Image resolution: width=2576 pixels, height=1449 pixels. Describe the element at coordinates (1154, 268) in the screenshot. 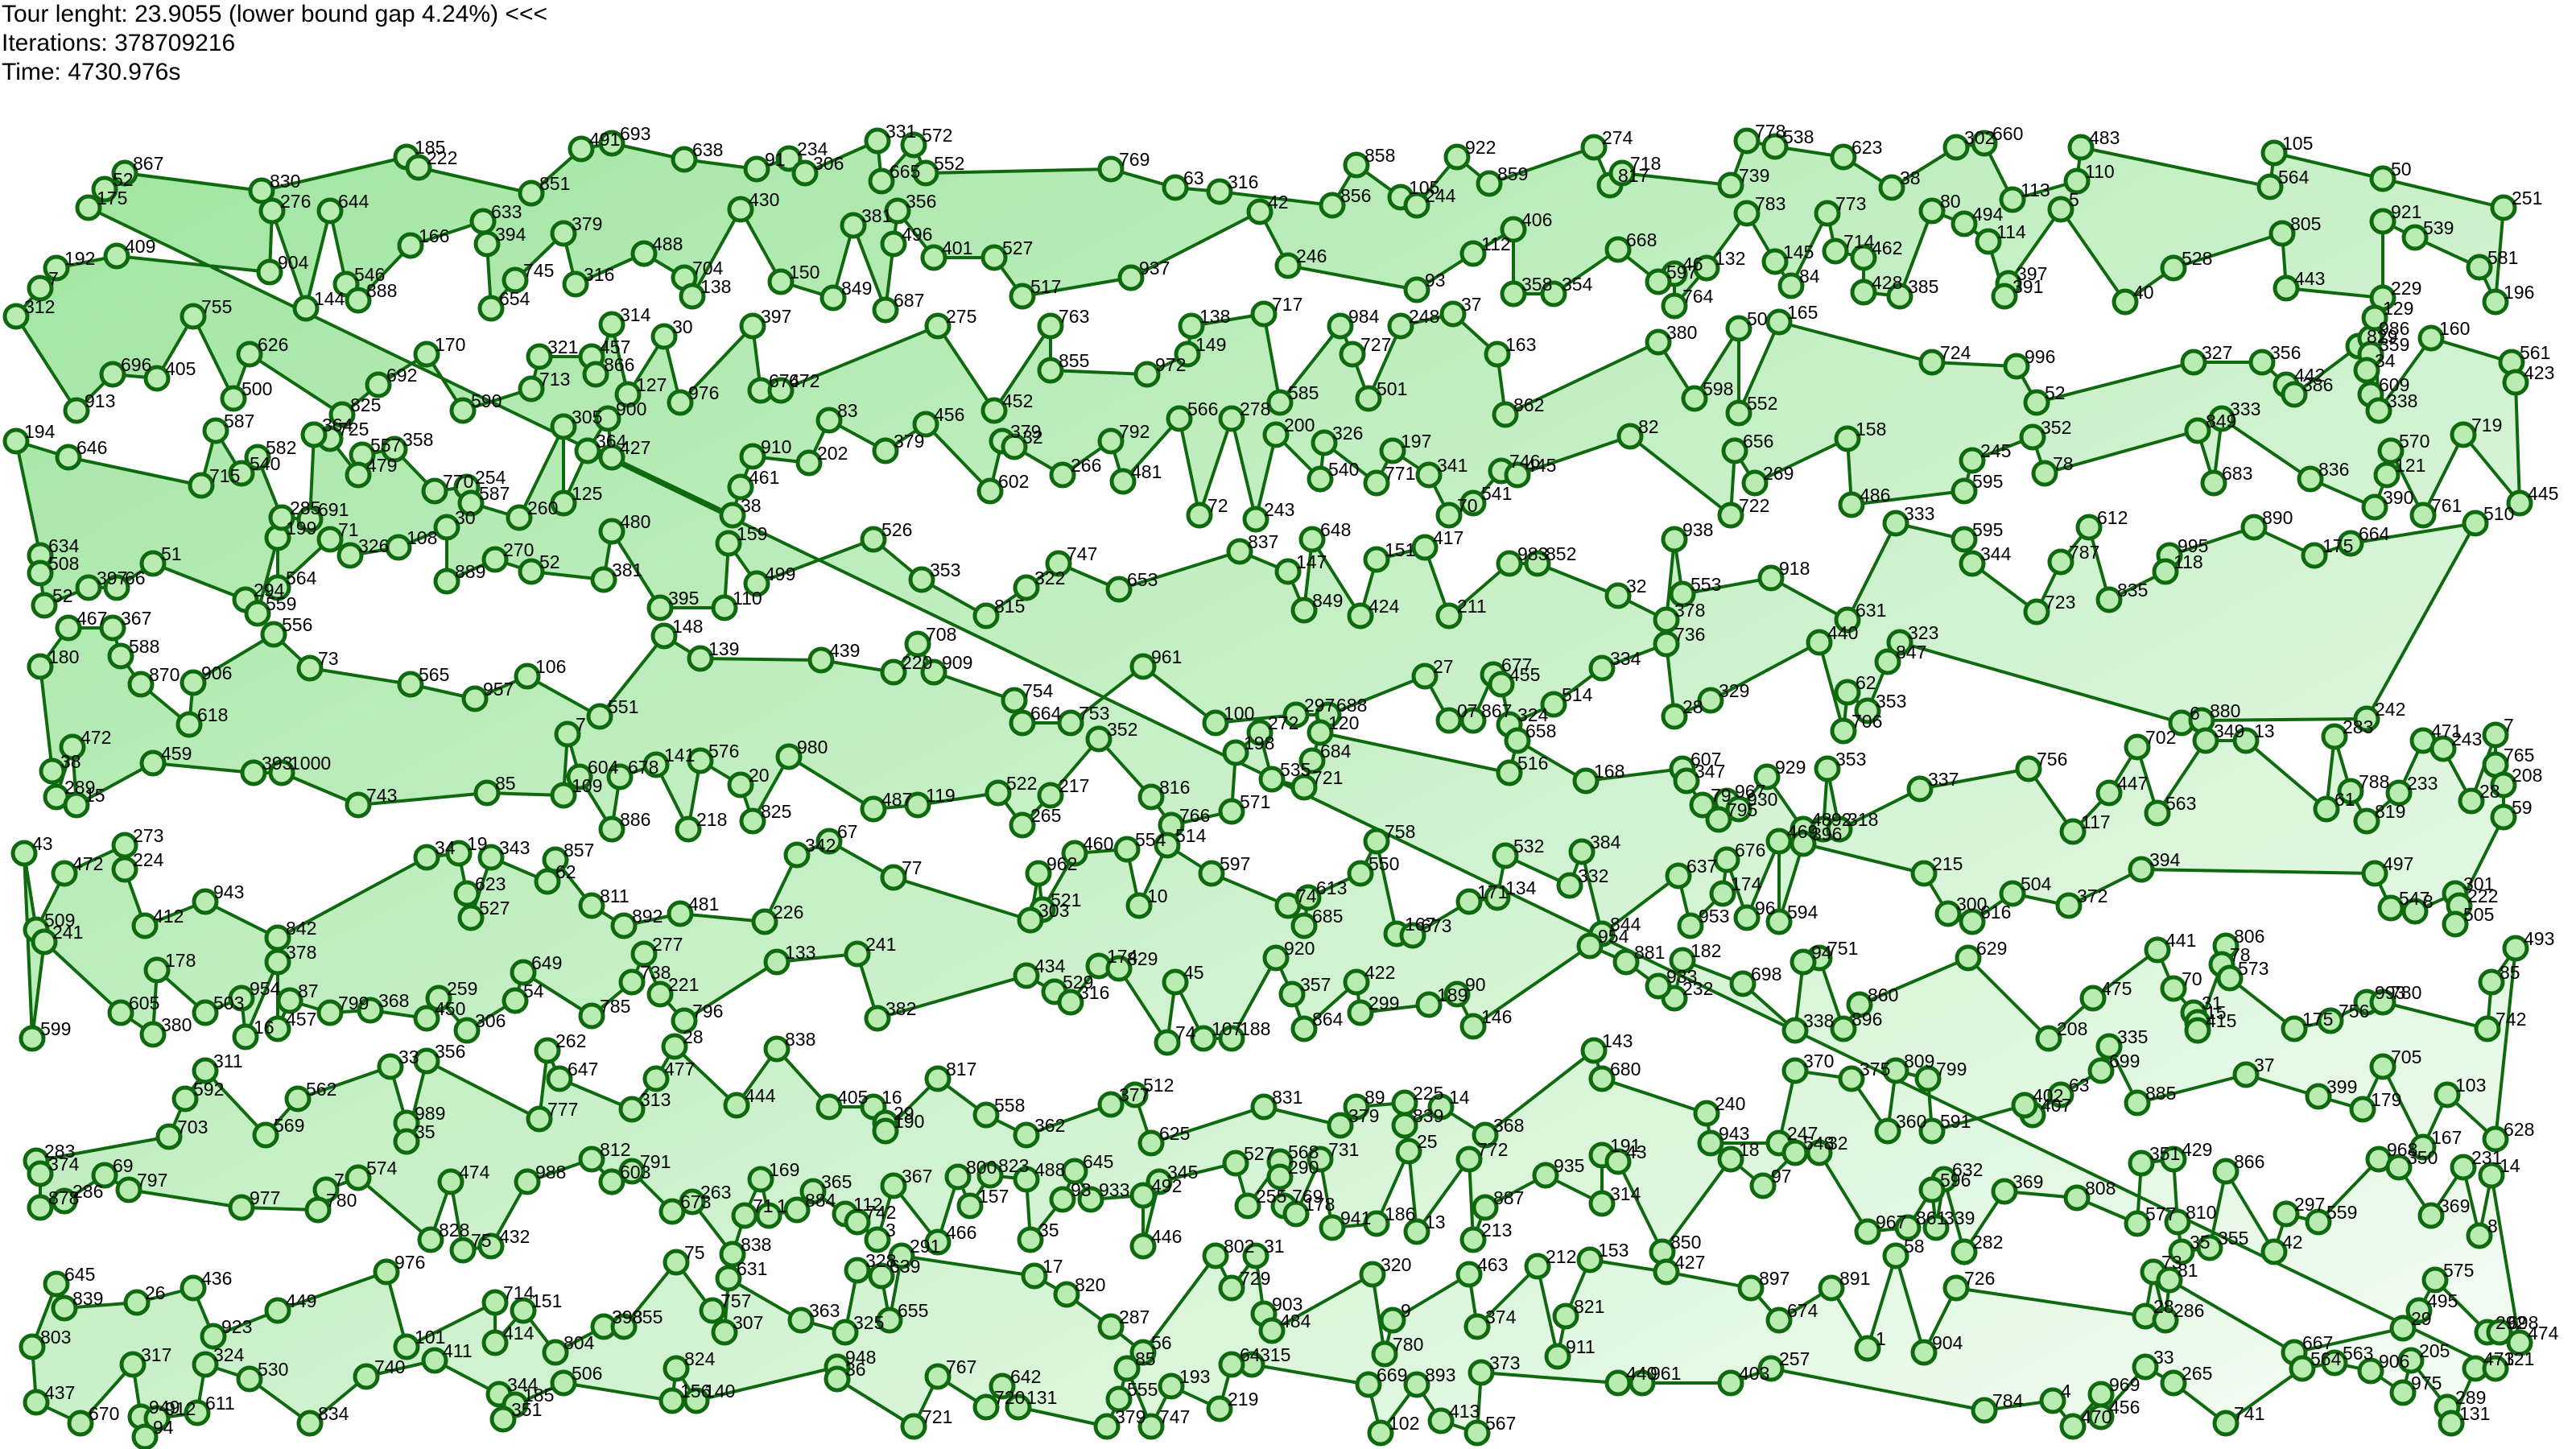

I see `city-label: 937` at that location.